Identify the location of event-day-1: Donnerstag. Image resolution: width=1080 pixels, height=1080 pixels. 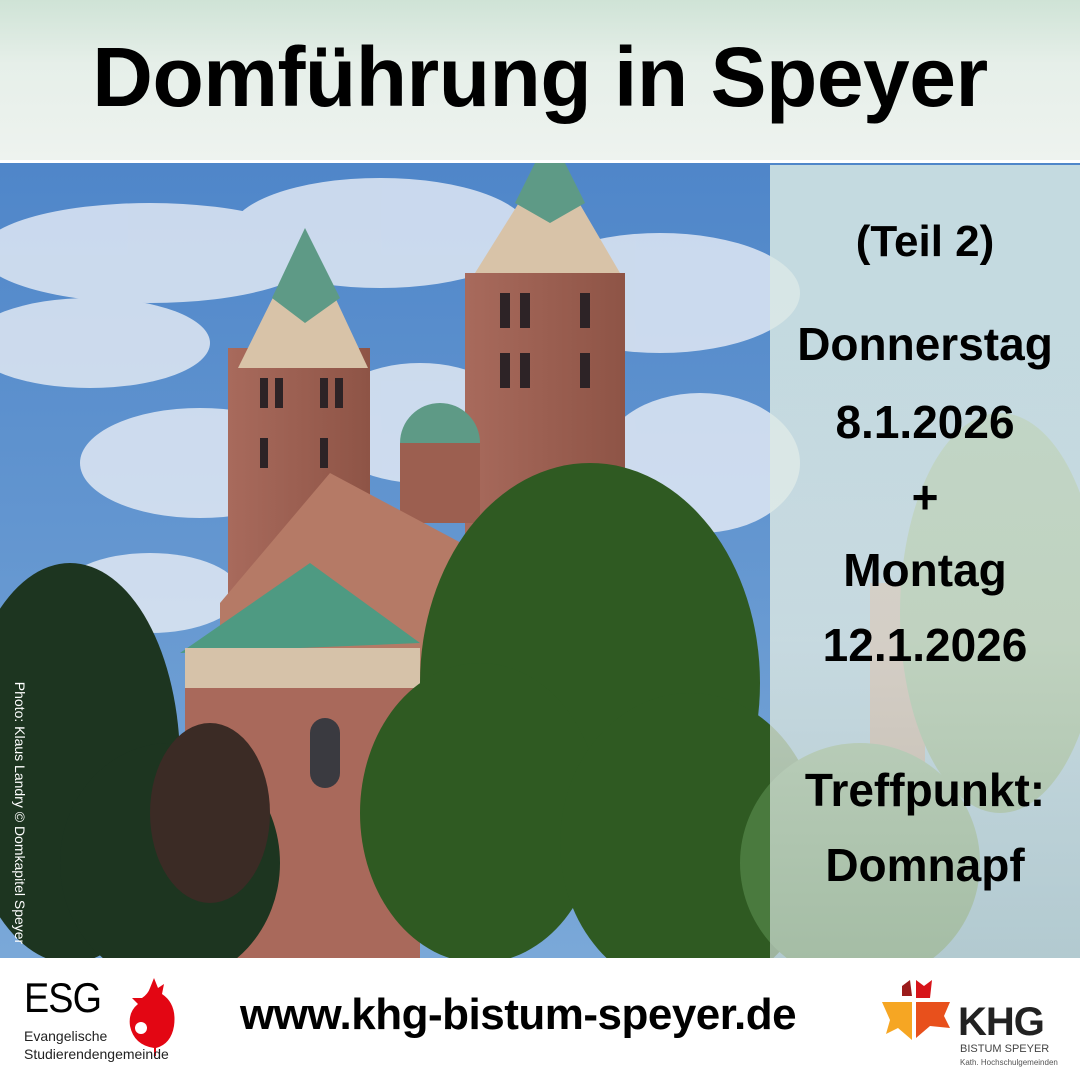
(925, 344).